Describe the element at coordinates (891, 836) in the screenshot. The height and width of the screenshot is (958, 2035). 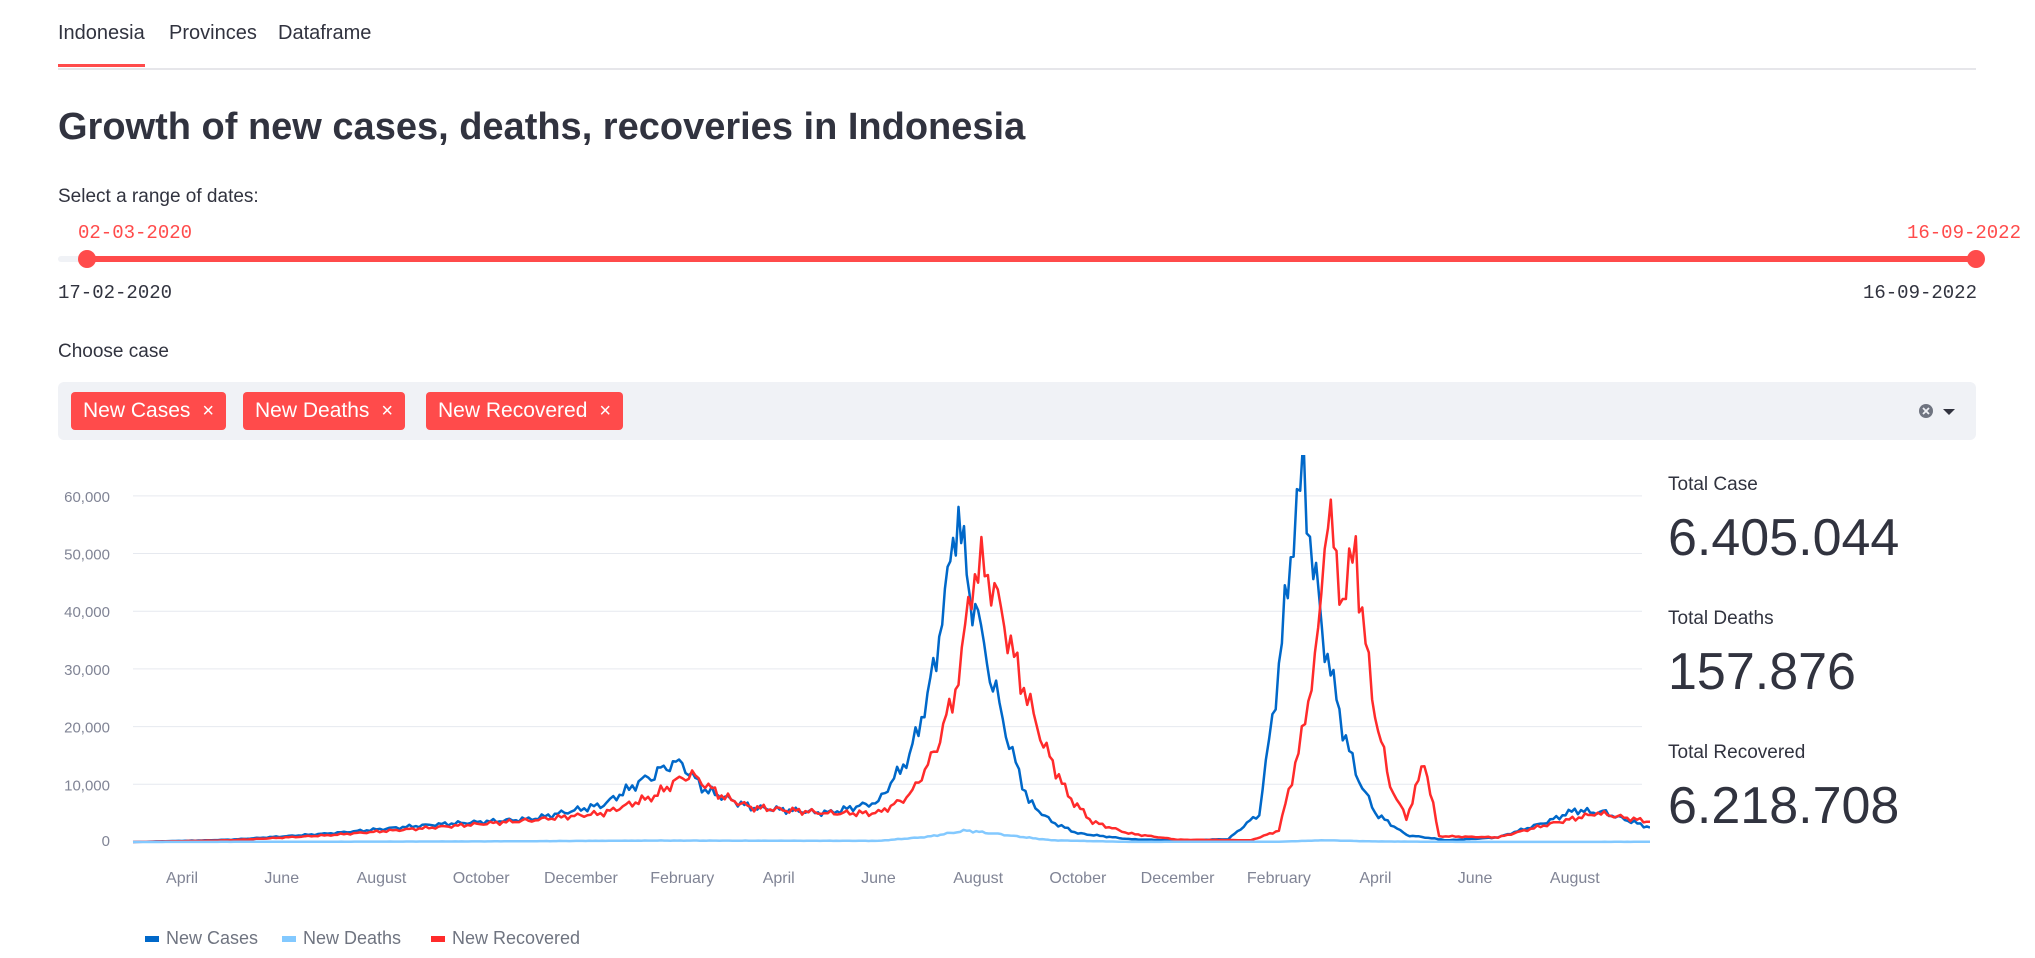
I see `series-line-new-deaths` at that location.